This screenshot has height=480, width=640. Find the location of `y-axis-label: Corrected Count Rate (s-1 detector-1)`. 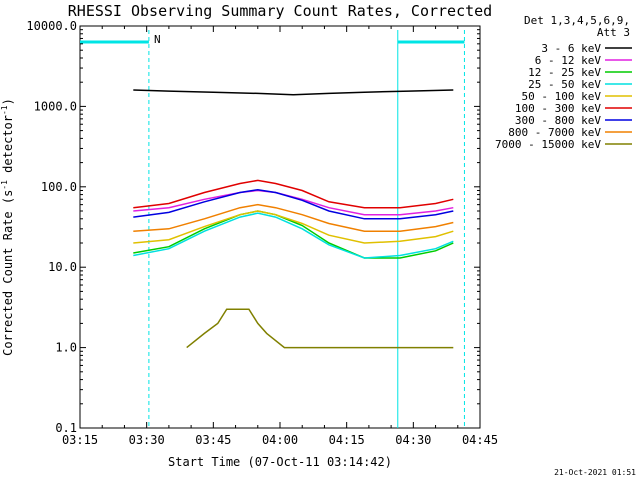

y-axis-label: Corrected Count Rate (s-1 detector-1) is located at coordinates (7, 227).